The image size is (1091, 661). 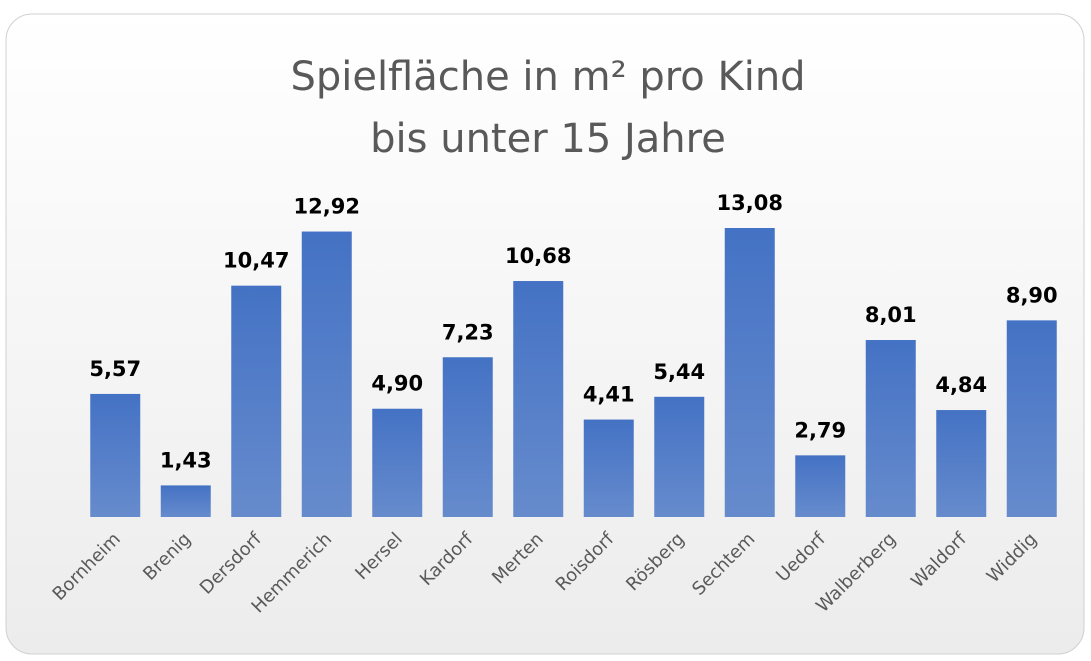 I want to click on value-label: 4,90, so click(x=397, y=384).